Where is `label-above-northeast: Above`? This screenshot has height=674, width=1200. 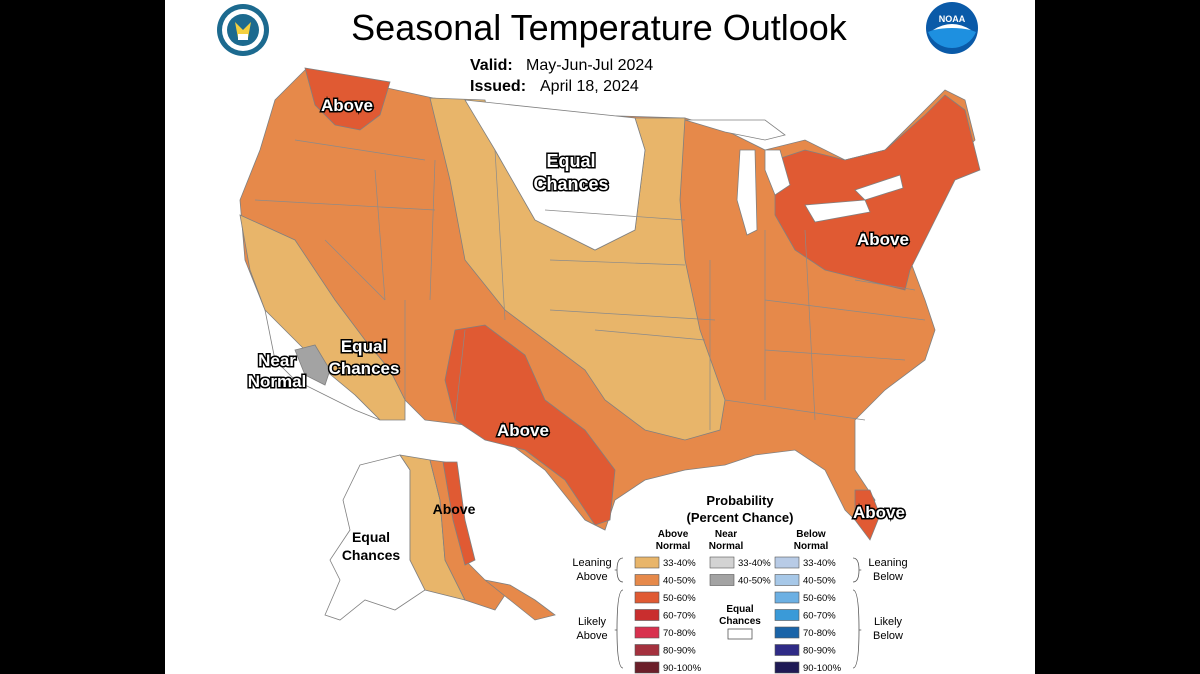 label-above-northeast: Above is located at coordinates (883, 239).